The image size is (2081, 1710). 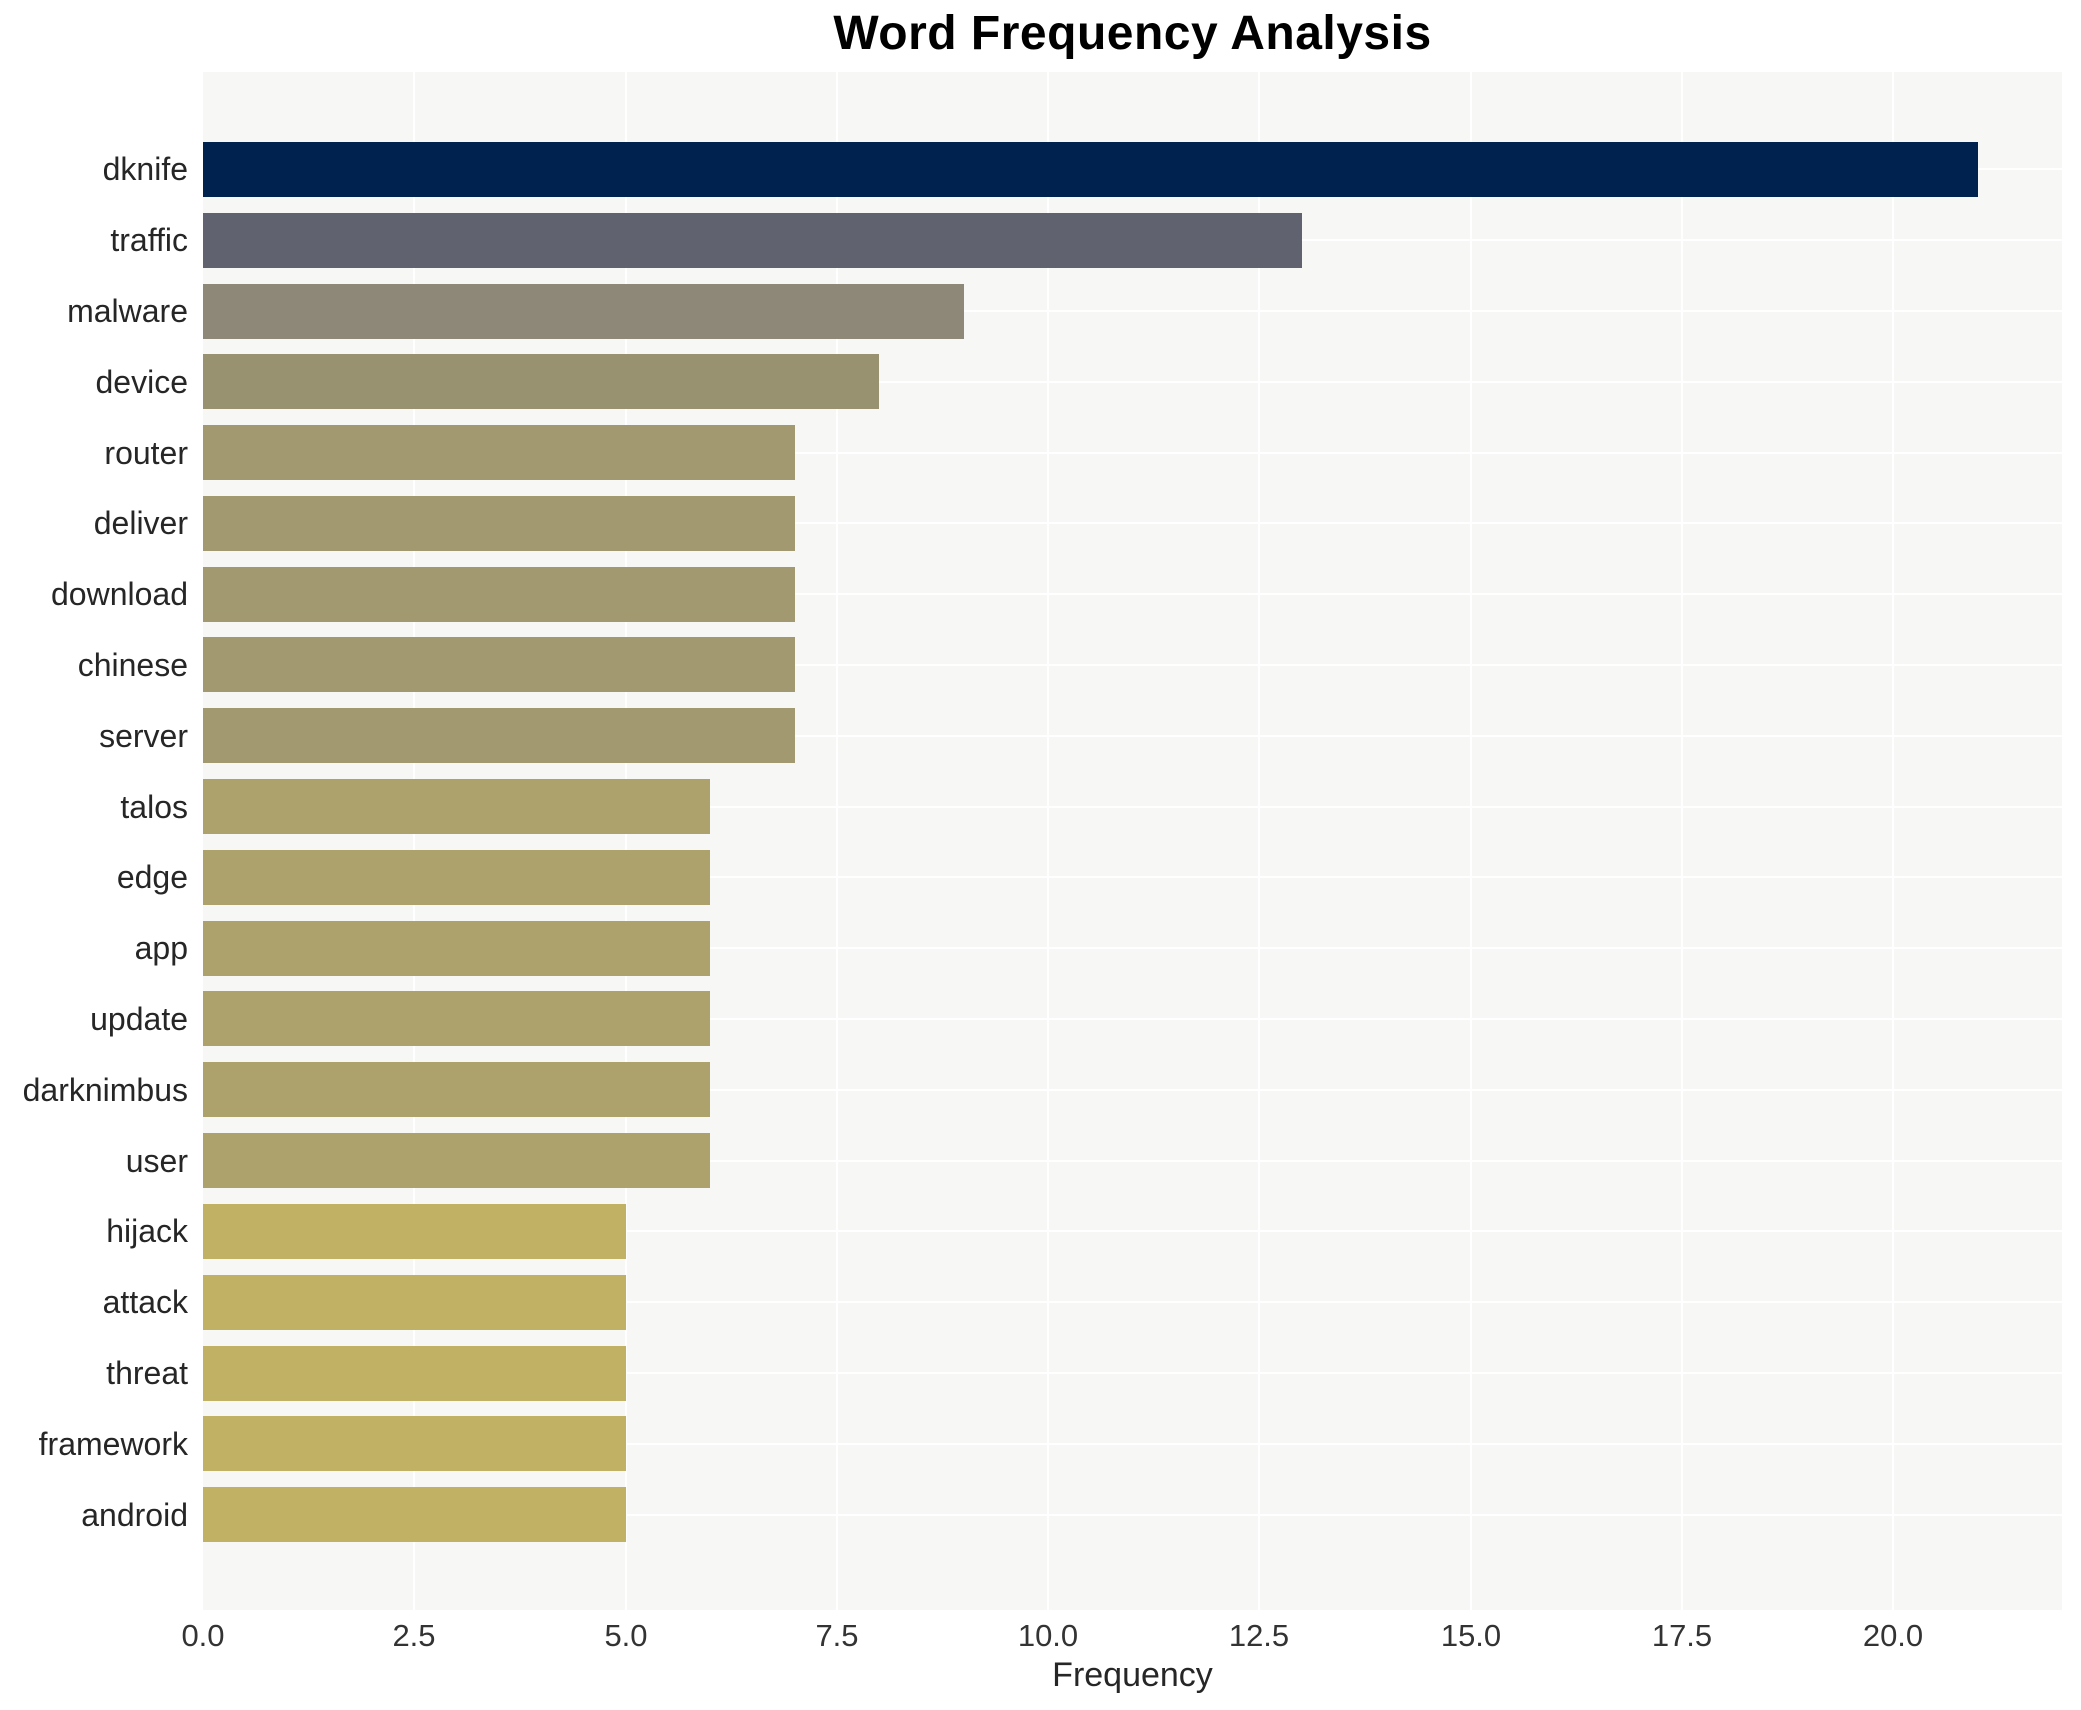 I want to click on x-gridline-10.0, so click(x=1048, y=841).